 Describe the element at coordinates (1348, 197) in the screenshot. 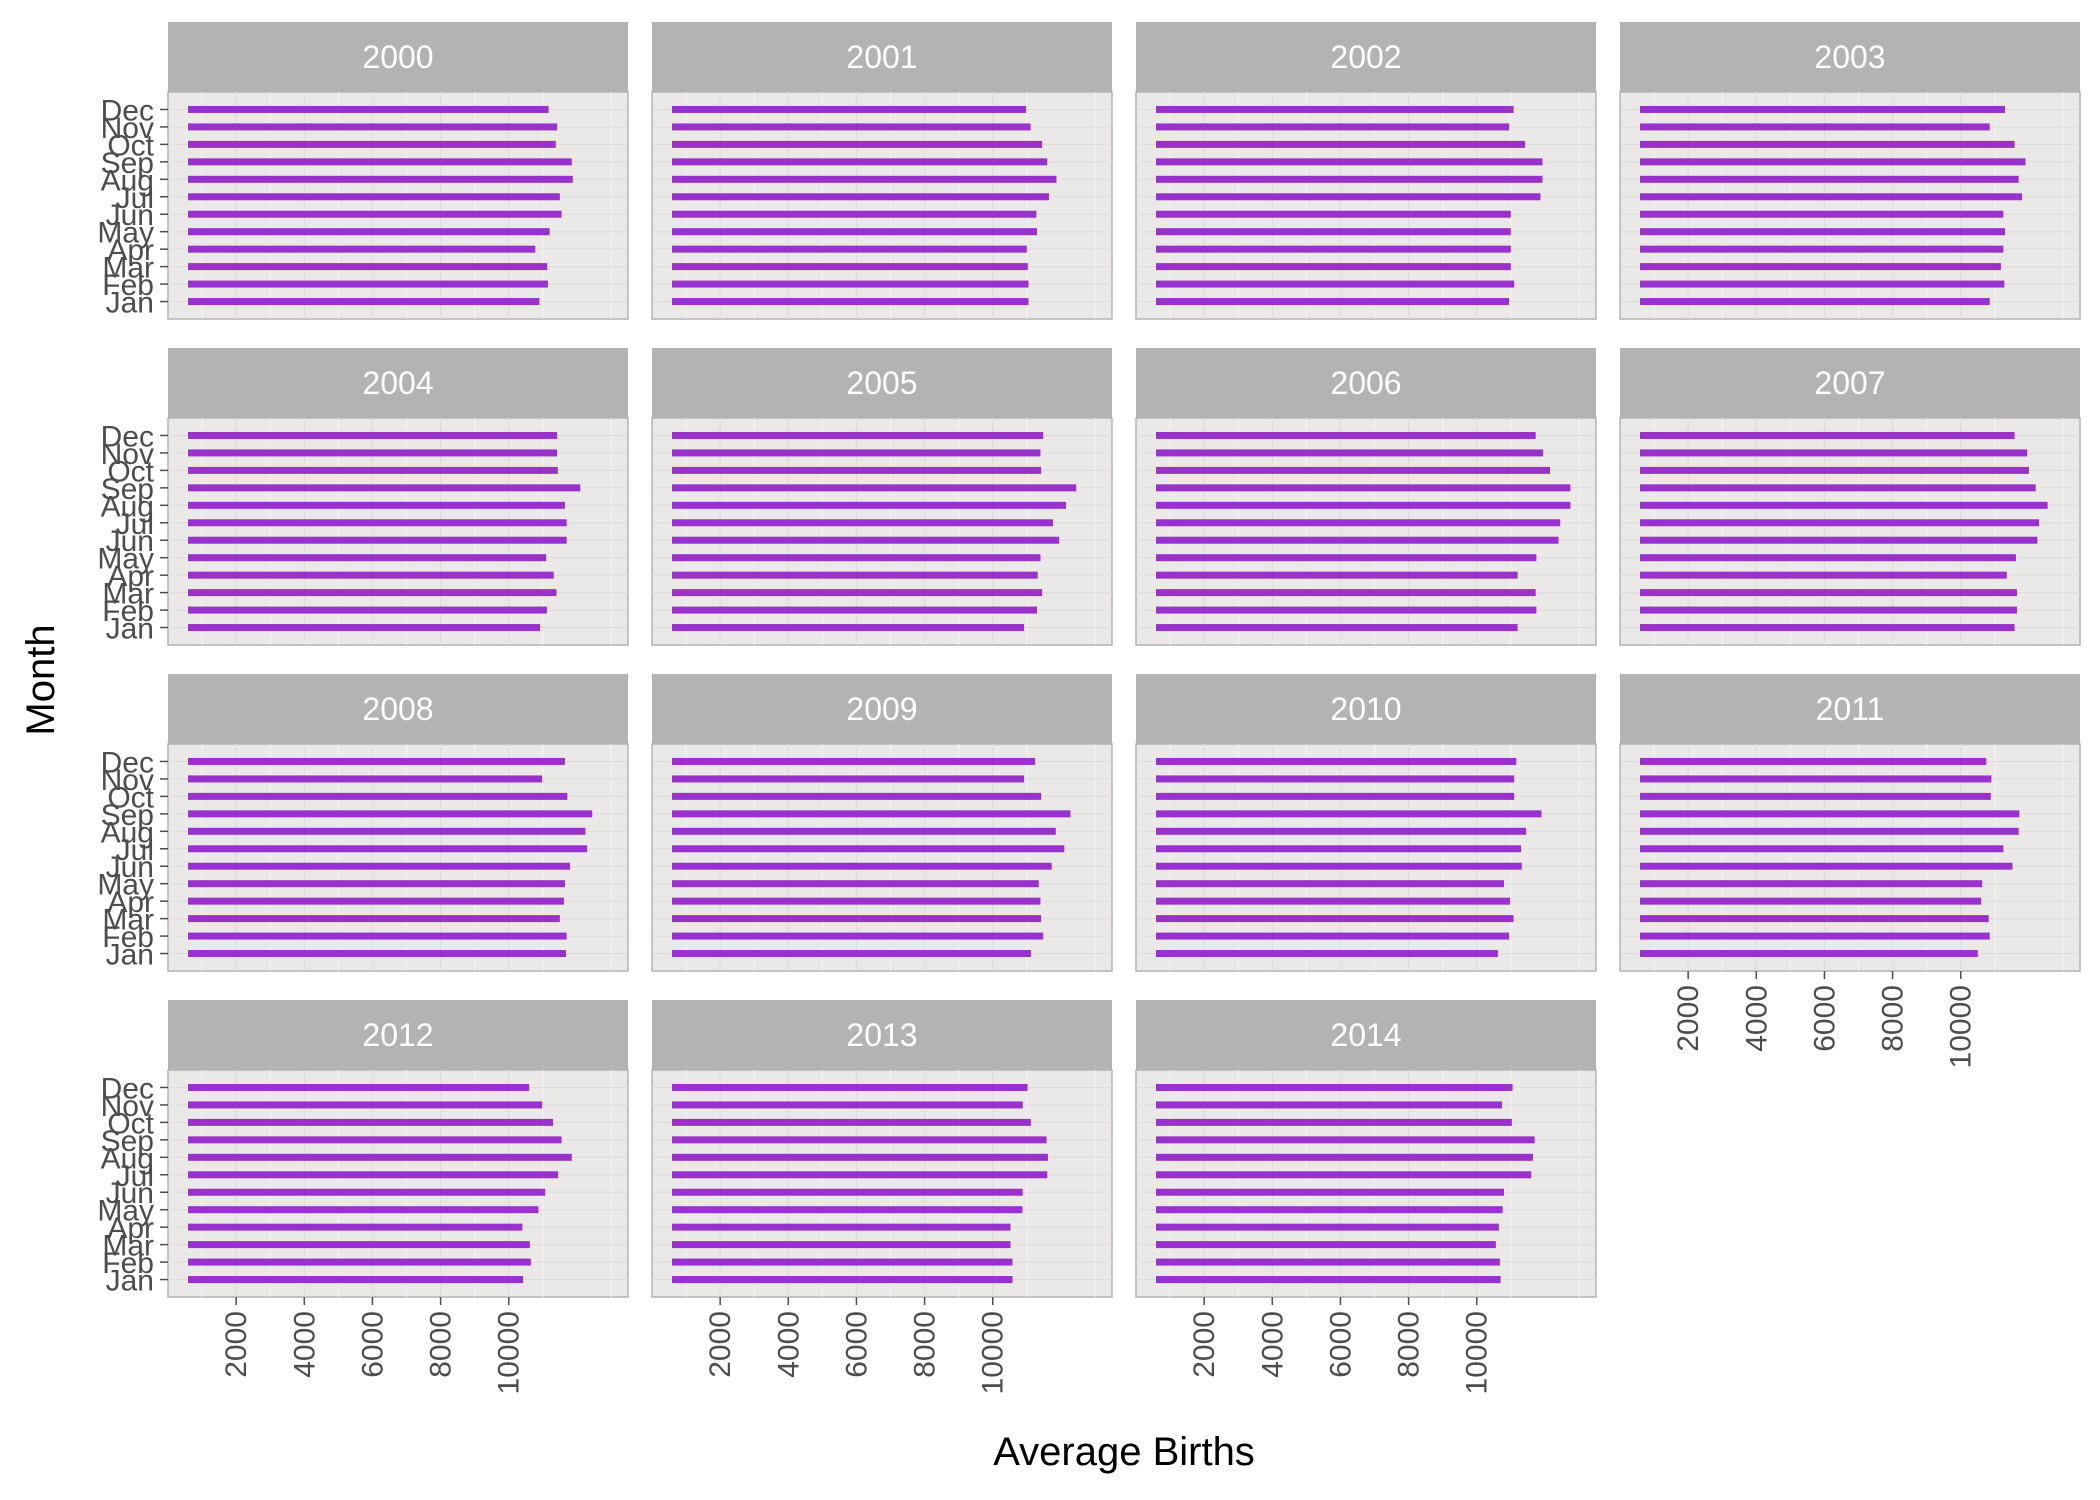

I see `bar-2002-jul` at that location.